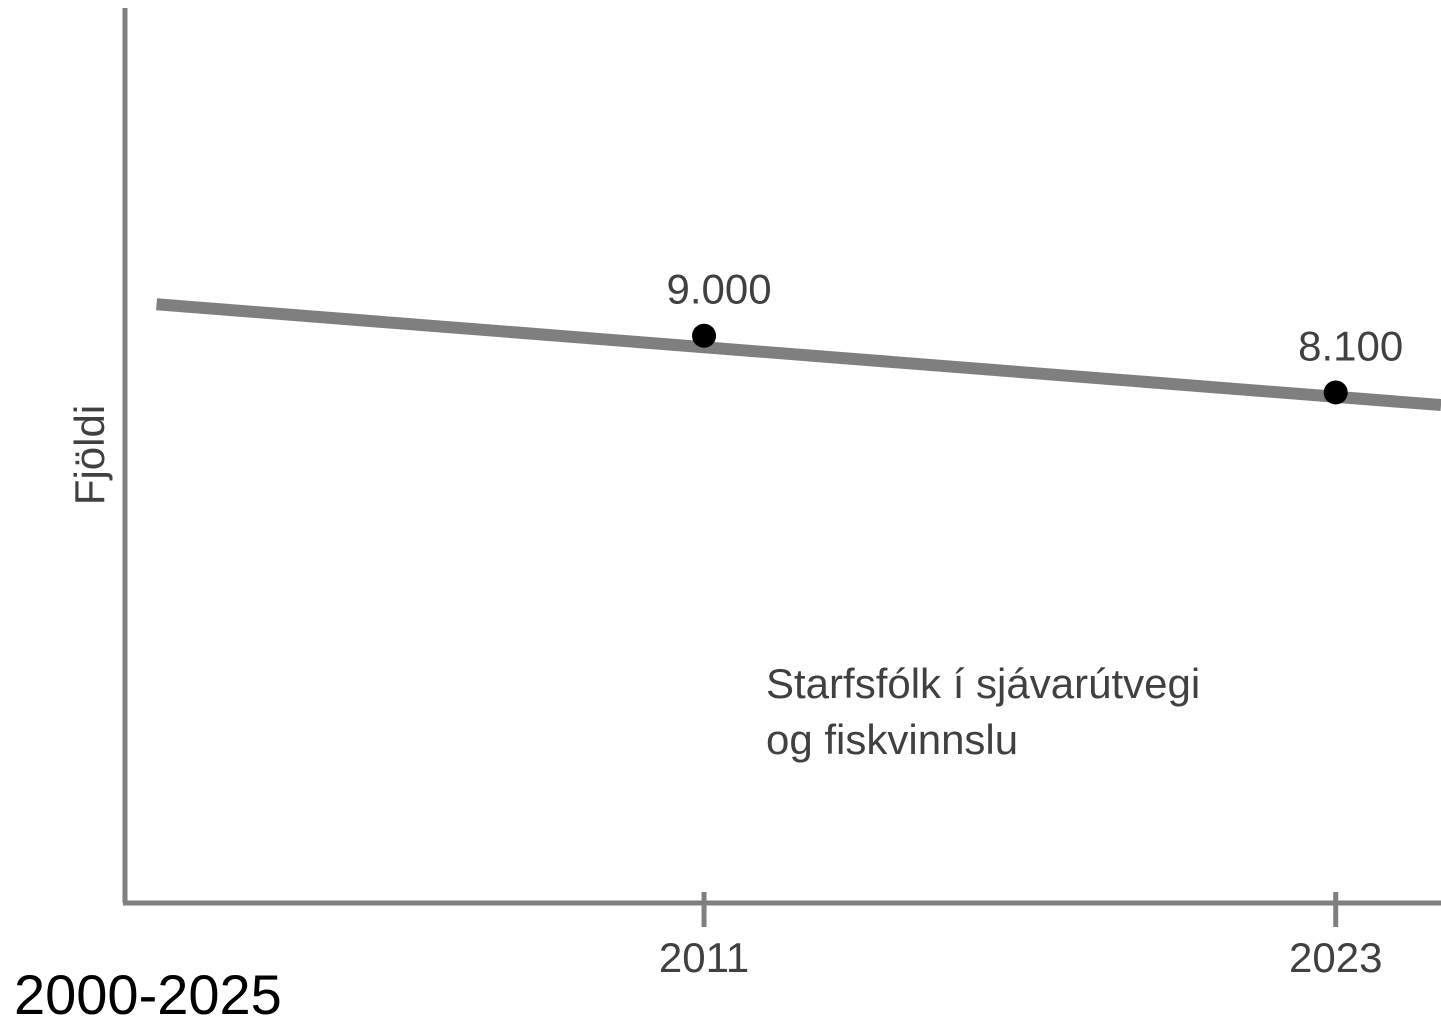 The image size is (1441, 1024). I want to click on x-axis-ticks: 2011 2023, so click(1020, 936).